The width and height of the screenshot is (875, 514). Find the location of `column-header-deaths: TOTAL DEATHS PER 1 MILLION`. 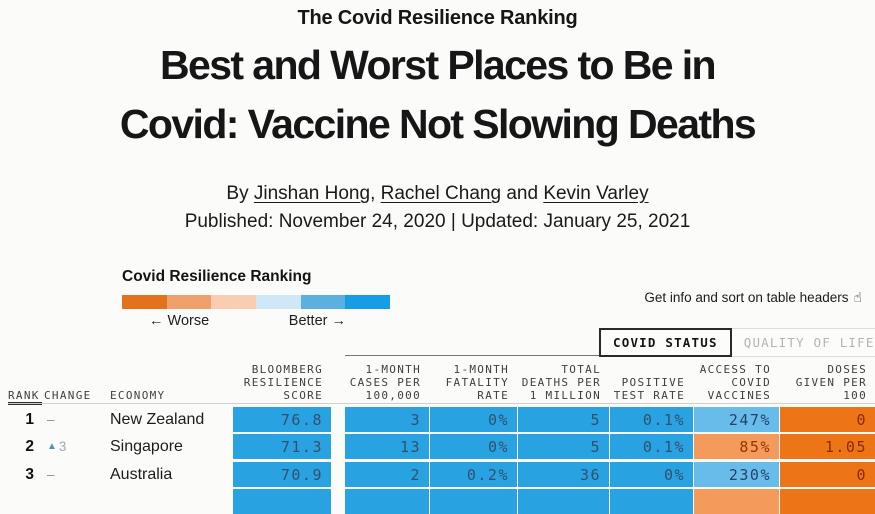

column-header-deaths: TOTAL DEATHS PER 1 MILLION is located at coordinates (561, 382).